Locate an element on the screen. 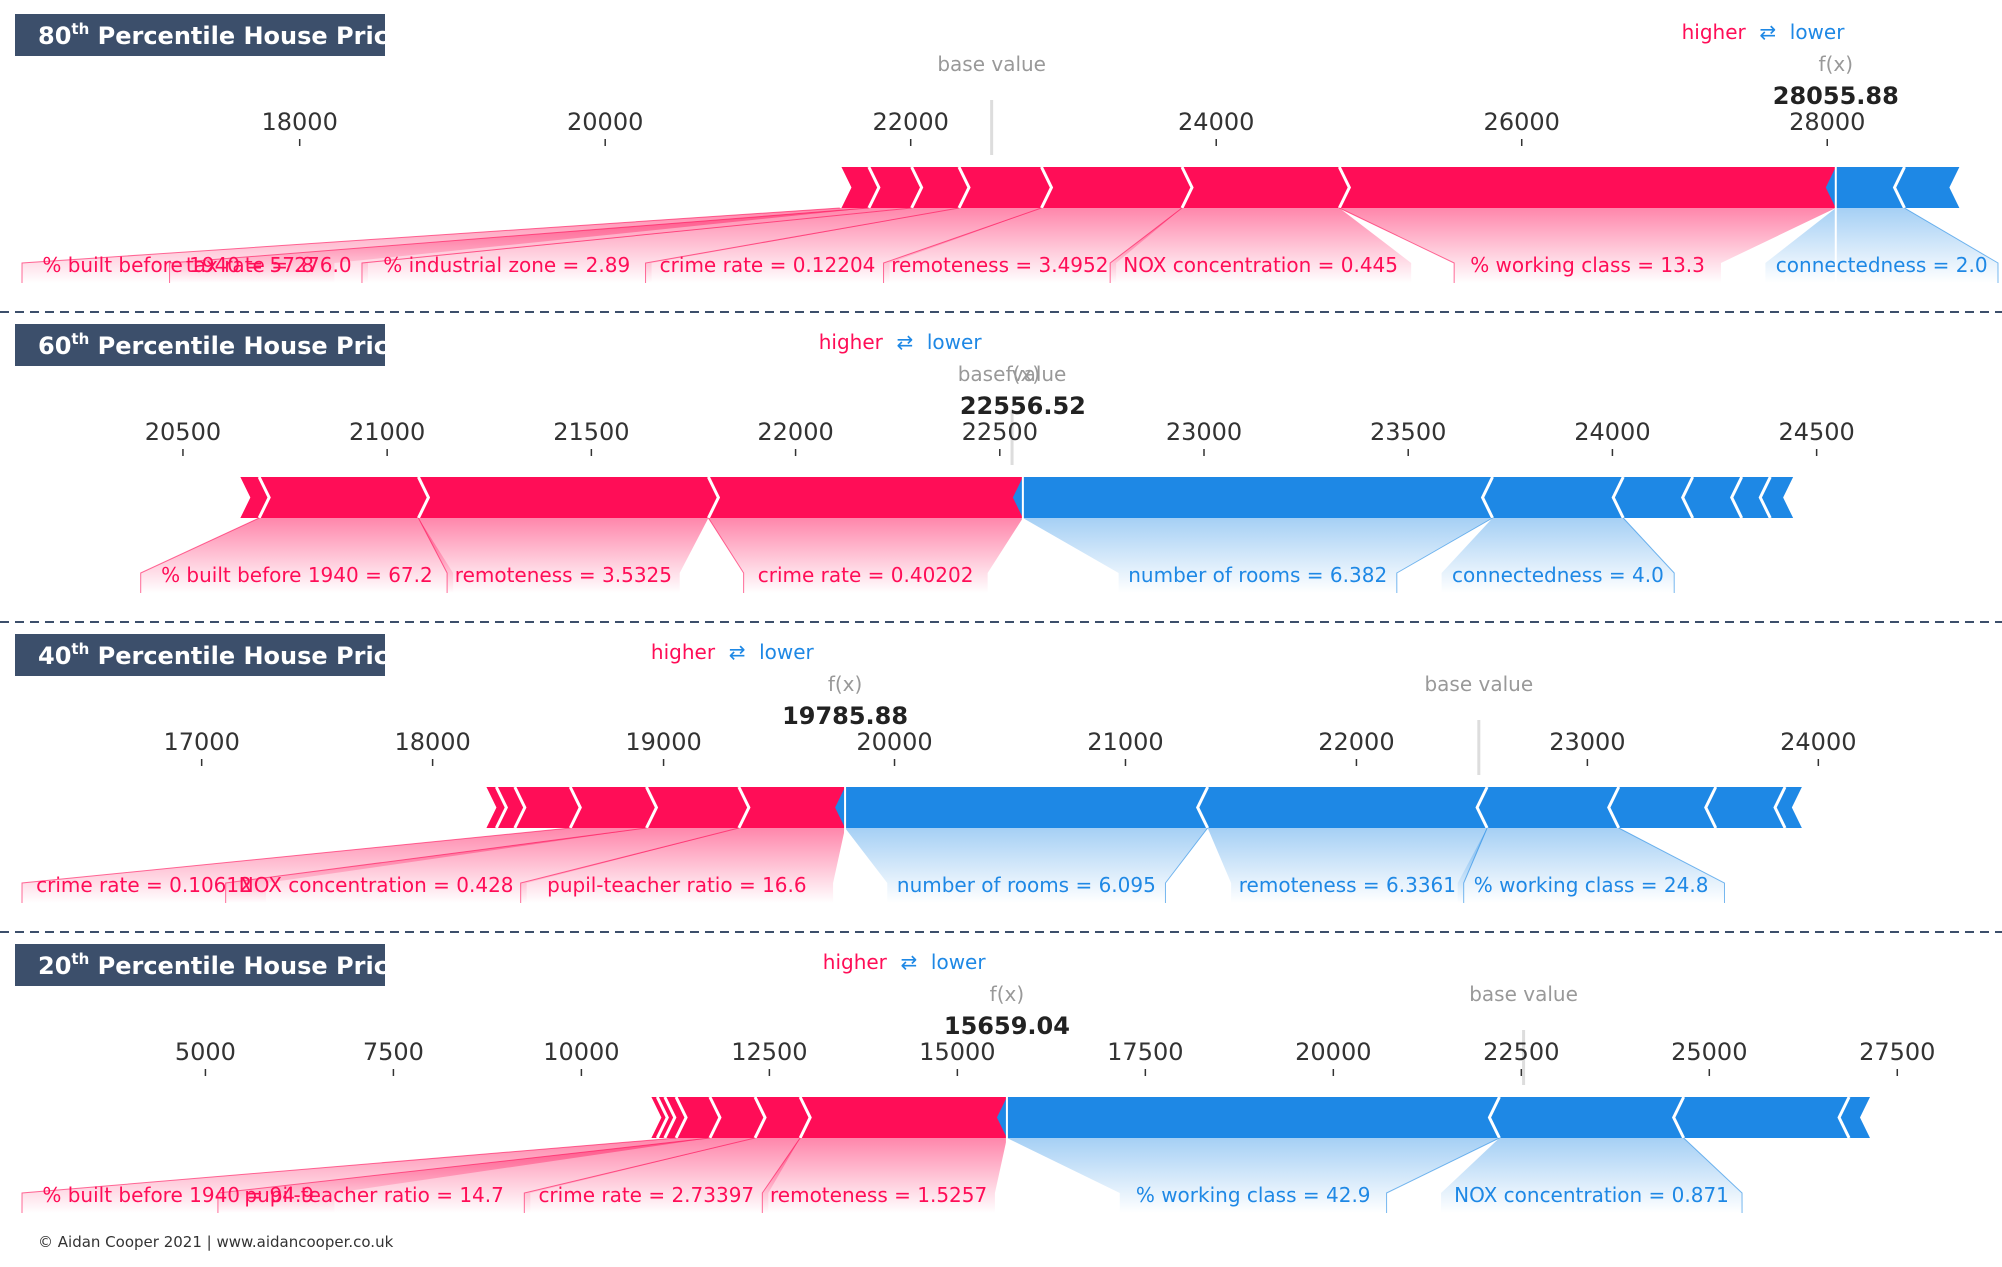 This screenshot has height=1267, width=2002. axis-tick-label: 12500 is located at coordinates (769, 1052).